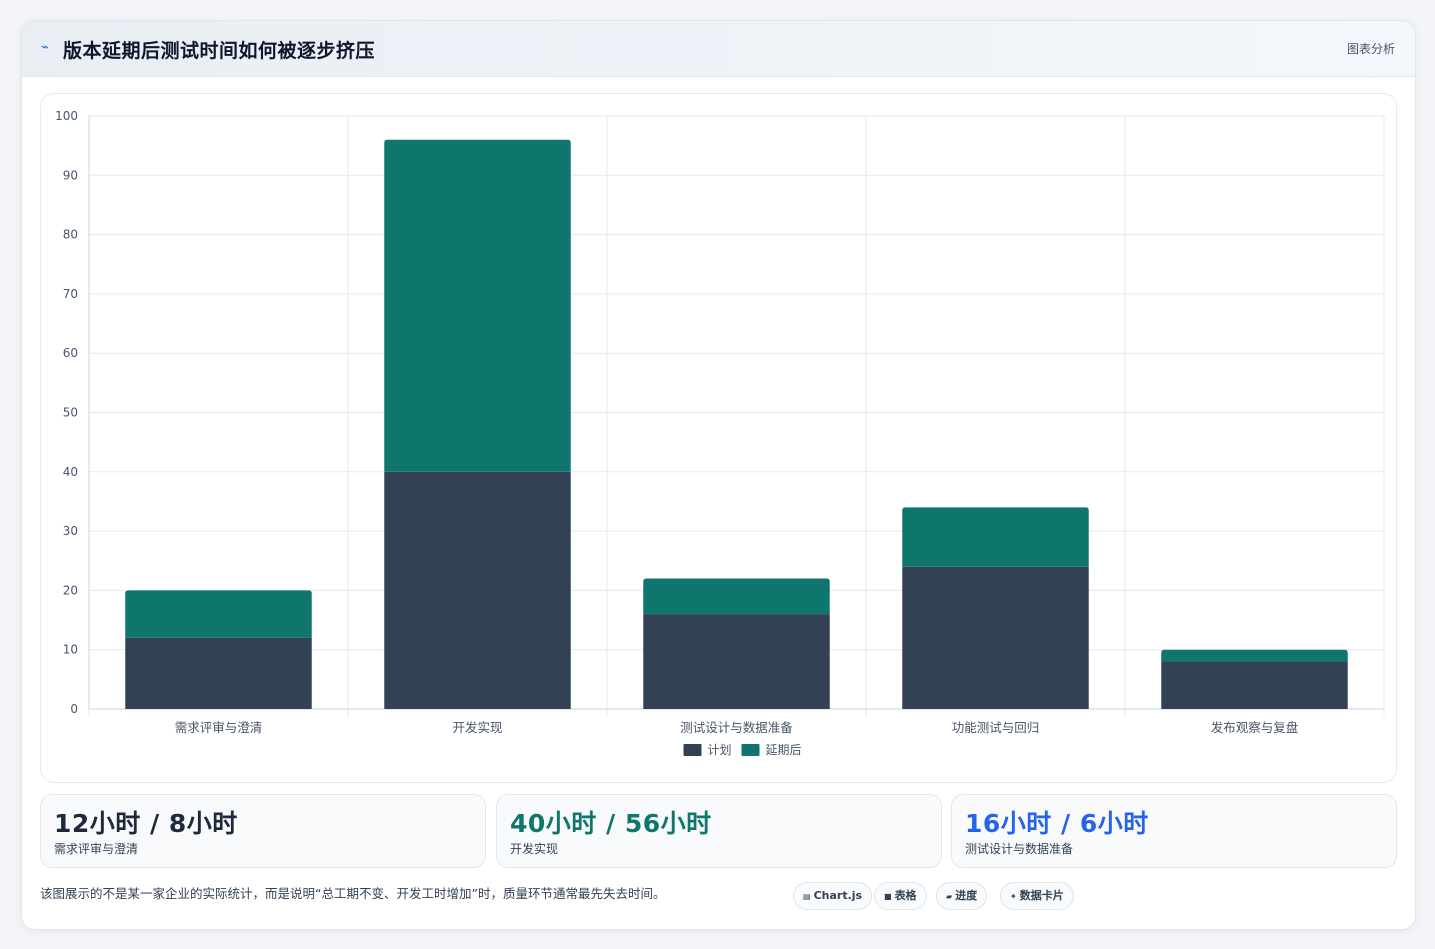  Describe the element at coordinates (1057, 823) in the screenshot. I see `stat-value: 16小时 / 6小时` at that location.